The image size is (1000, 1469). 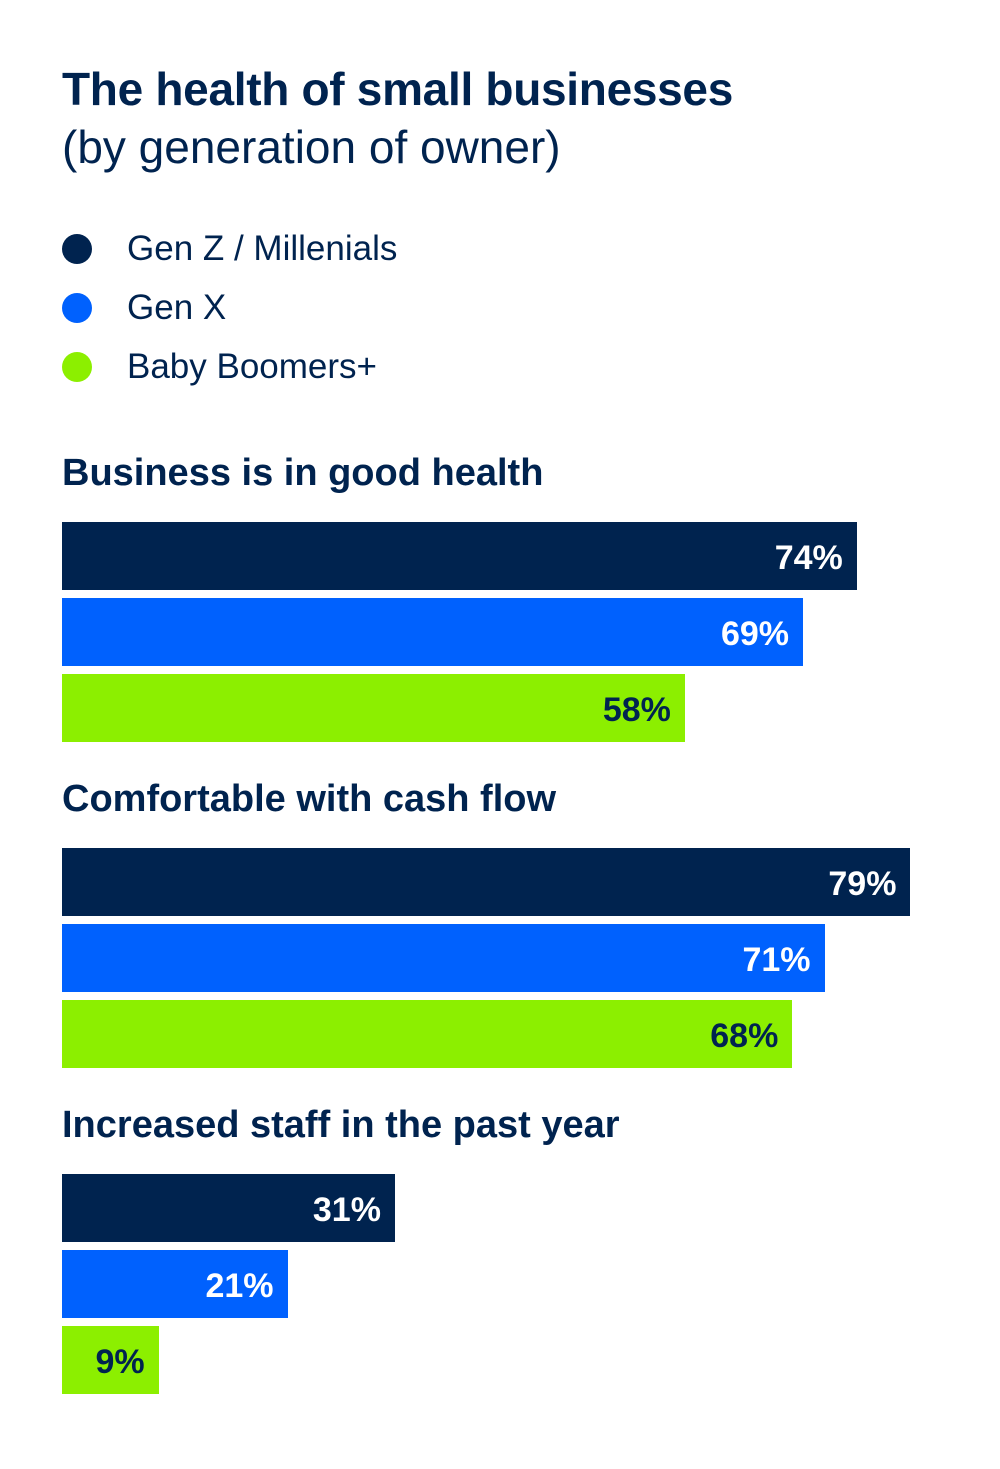 What do you see at coordinates (311, 147) in the screenshot?
I see `chart-subtitle: (by generation of owner)` at bounding box center [311, 147].